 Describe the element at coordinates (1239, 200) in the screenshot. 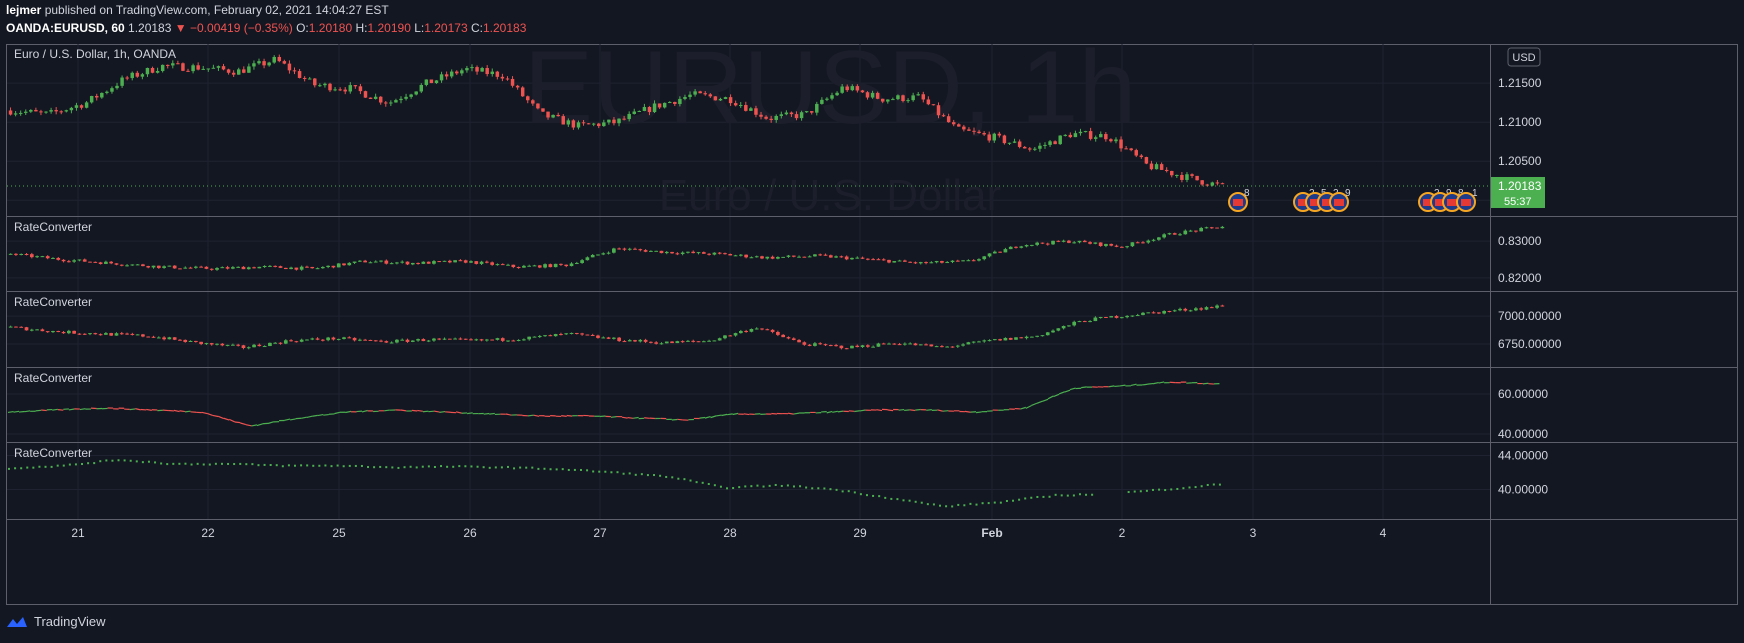

I see `event-badge: 8` at that location.